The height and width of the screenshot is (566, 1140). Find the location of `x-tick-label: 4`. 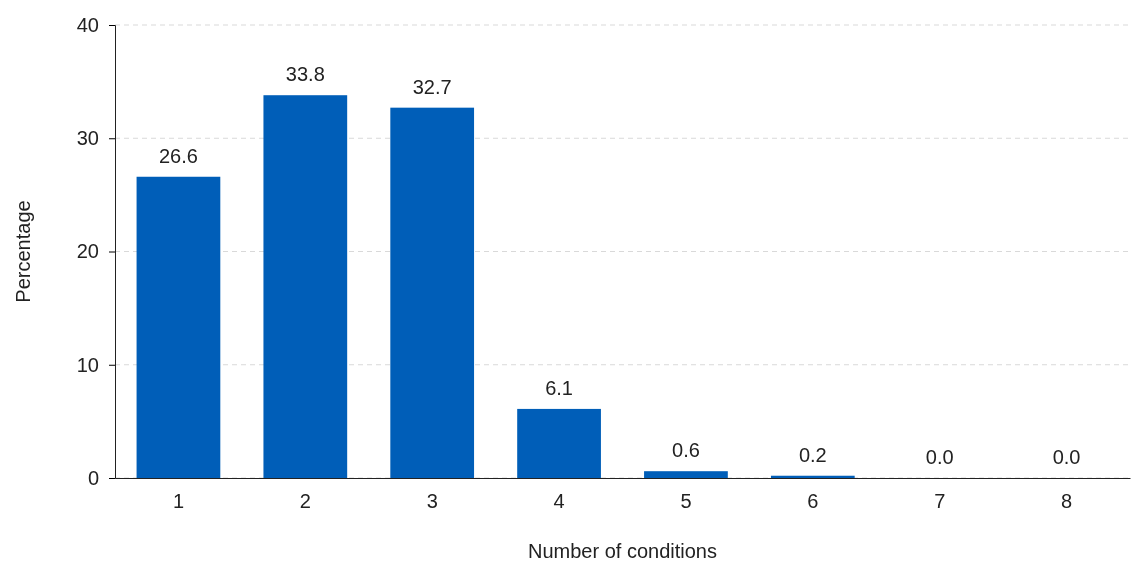

x-tick-label: 4 is located at coordinates (559, 501).